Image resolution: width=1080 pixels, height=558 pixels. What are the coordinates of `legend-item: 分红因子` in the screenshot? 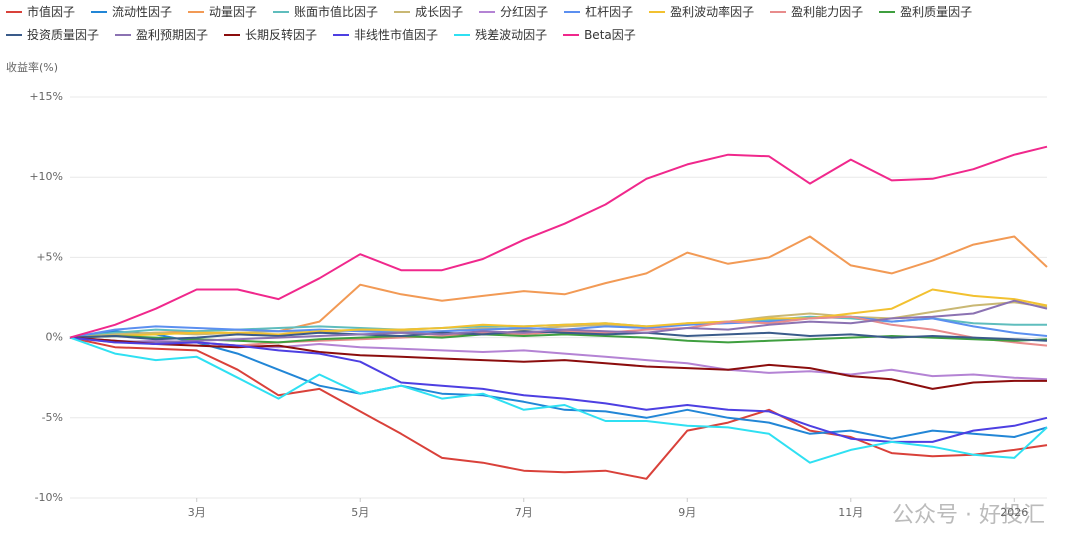 It's located at (513, 11).